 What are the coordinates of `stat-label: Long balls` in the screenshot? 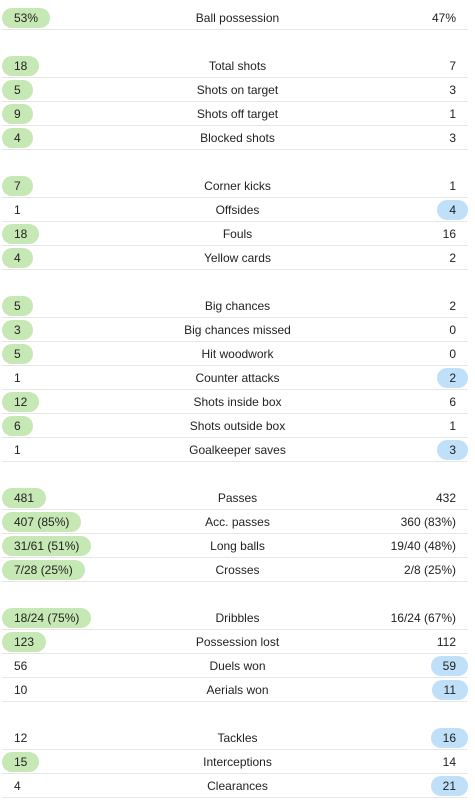 It's located at (237, 546).